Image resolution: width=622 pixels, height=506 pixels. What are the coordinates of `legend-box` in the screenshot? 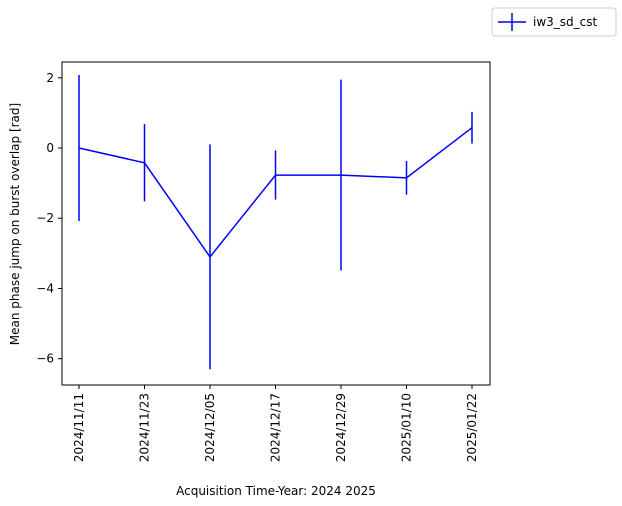 It's located at (554, 22).